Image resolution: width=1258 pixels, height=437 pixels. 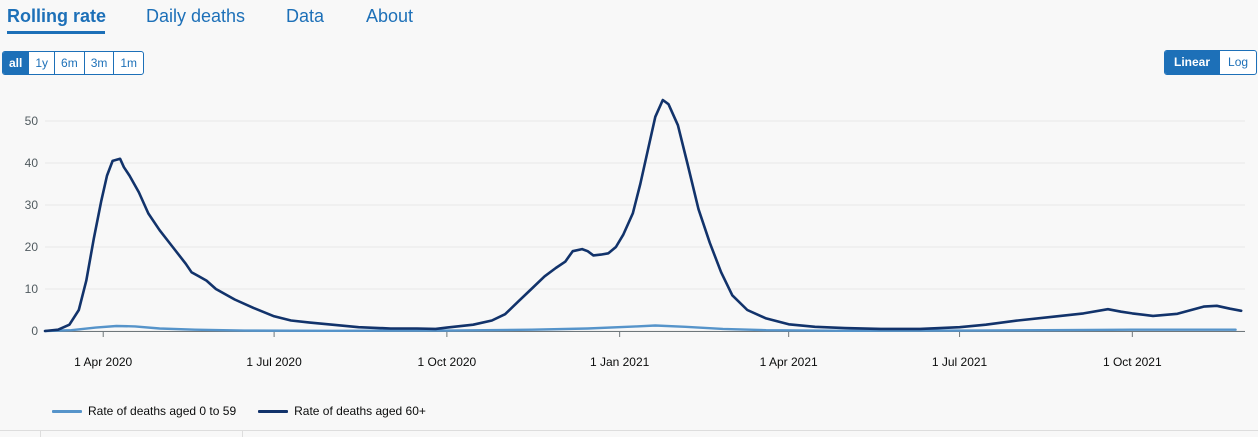 I want to click on legend-label-old: Rate of deaths aged 60+, so click(x=360, y=411).